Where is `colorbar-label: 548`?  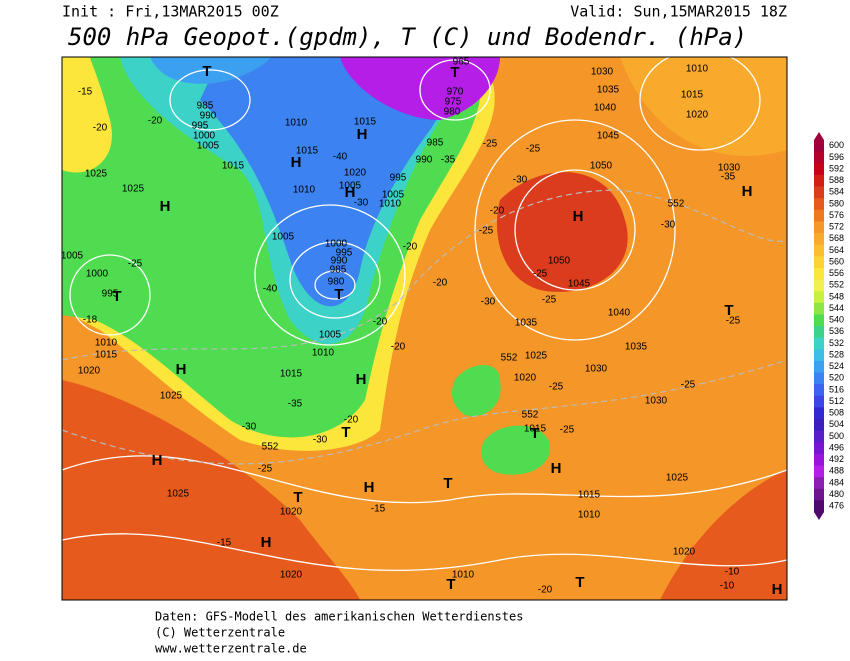 colorbar-label: 548 is located at coordinates (836, 296).